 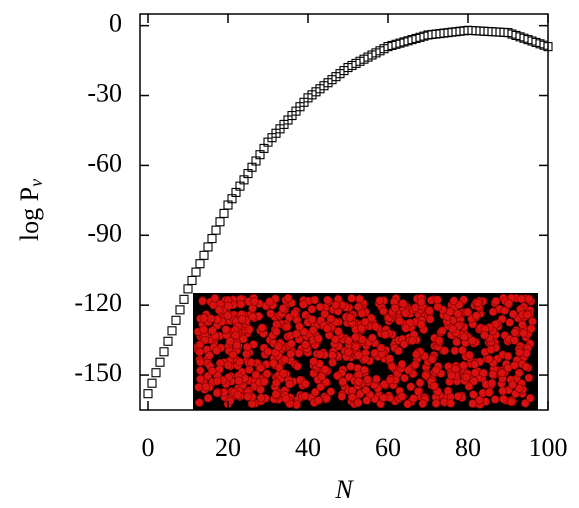 What do you see at coordinates (365, 351) in the screenshot?
I see `inset-image` at bounding box center [365, 351].